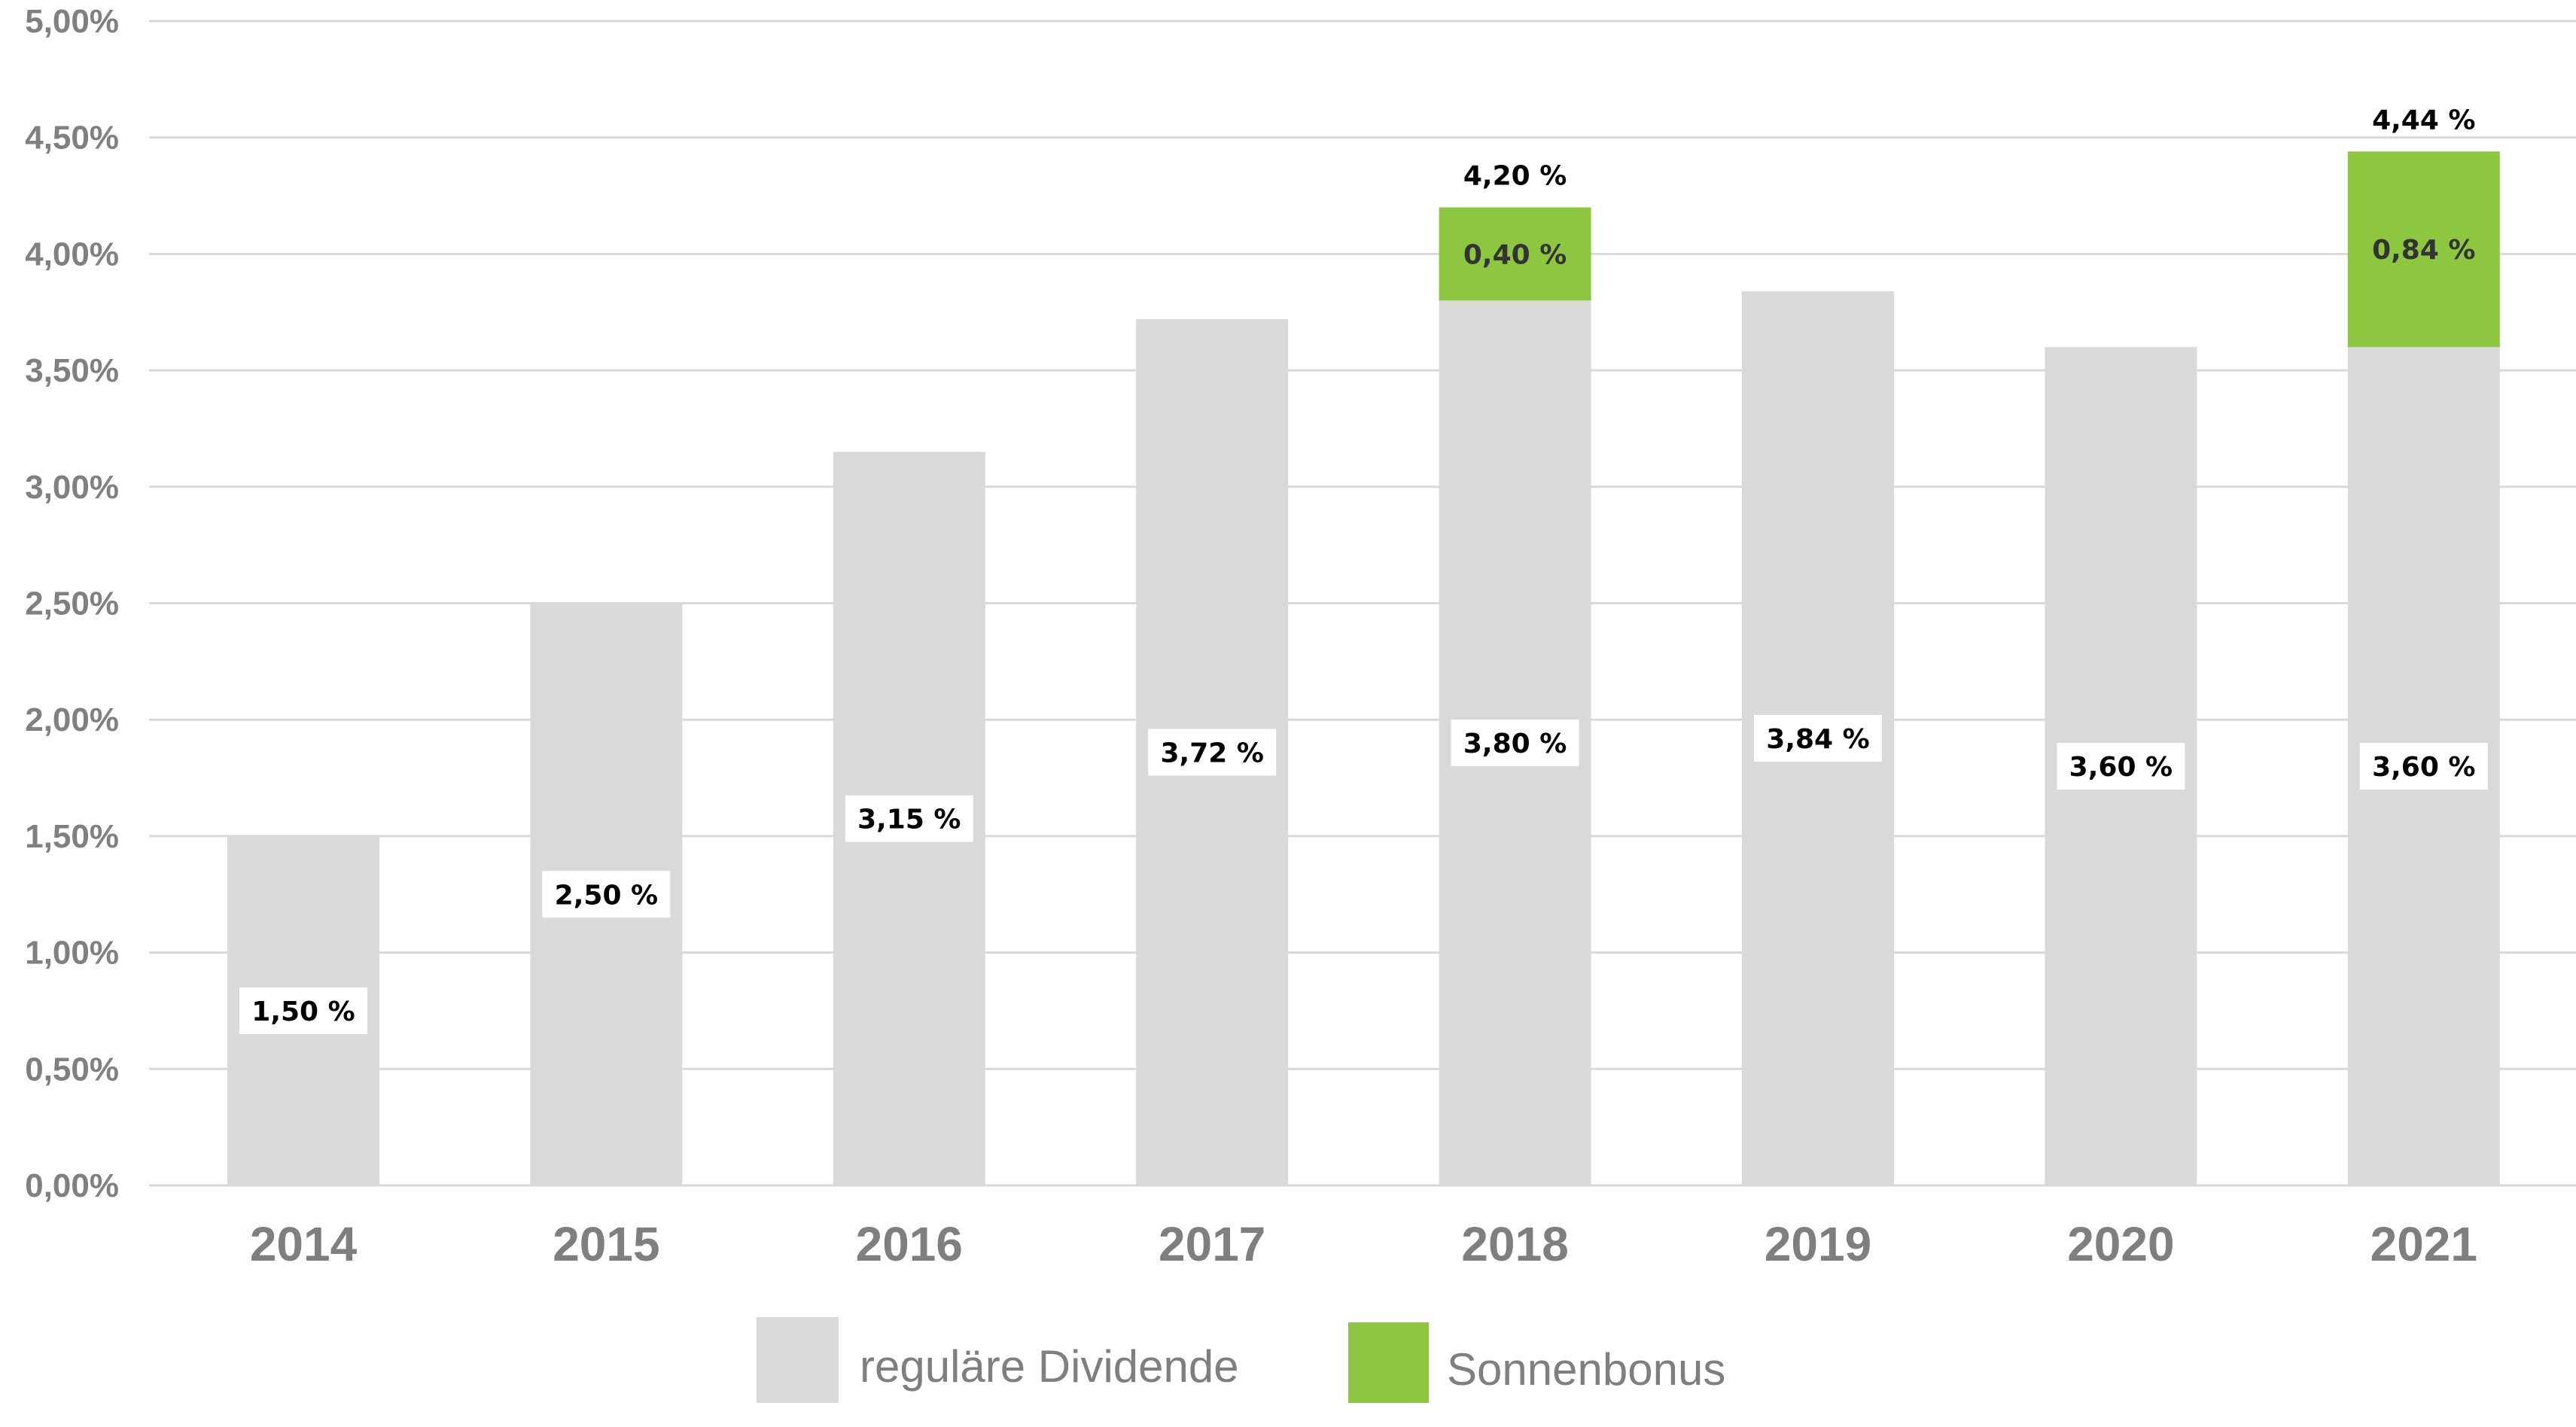  I want to click on legend-label-bonus: Sonnenbonus, so click(1586, 1370).